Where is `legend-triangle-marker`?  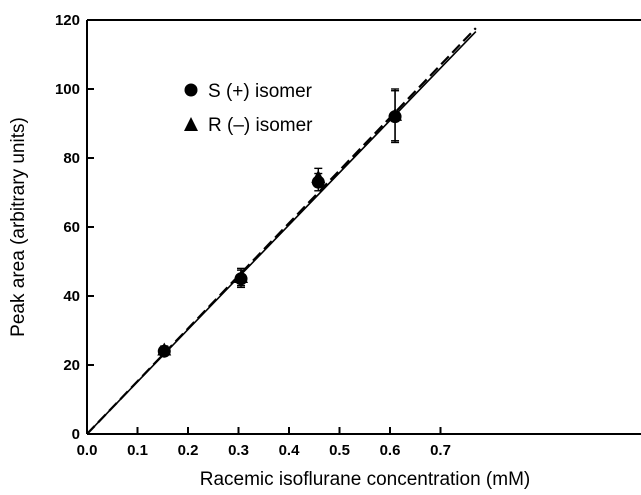
legend-triangle-marker is located at coordinates (191, 124).